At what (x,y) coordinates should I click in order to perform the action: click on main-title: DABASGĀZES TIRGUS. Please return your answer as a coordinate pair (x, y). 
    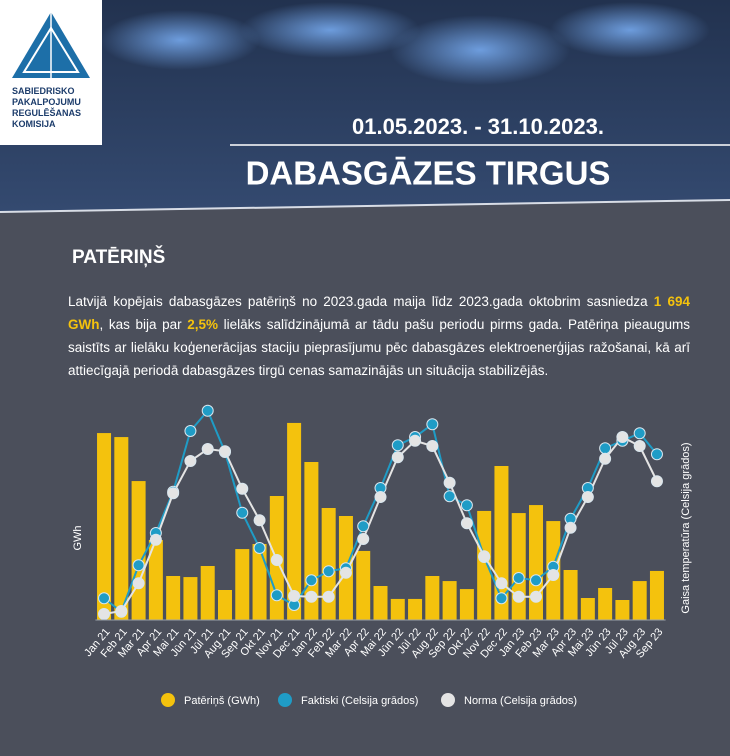
    Looking at the image, I should click on (428, 173).